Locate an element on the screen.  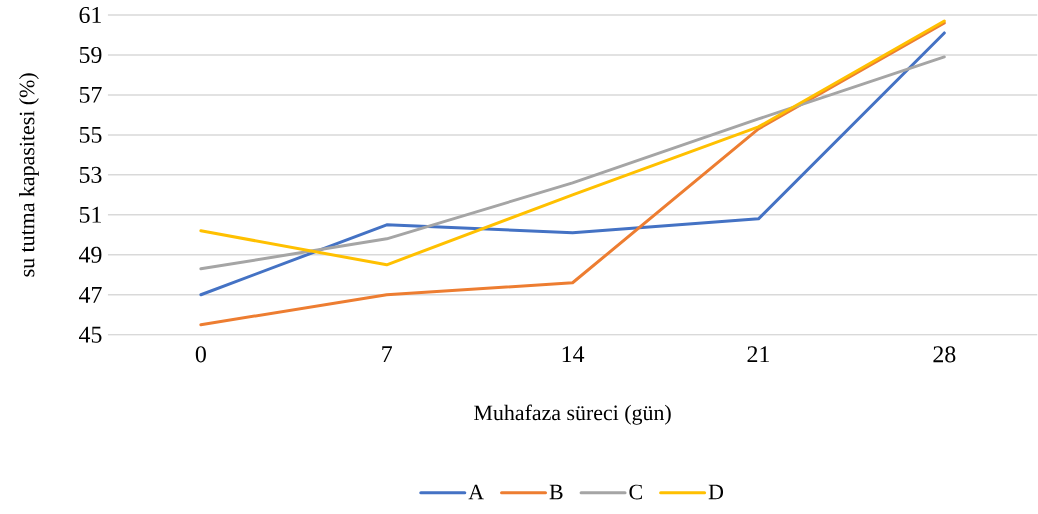
y-tick-label: 53 is located at coordinates (90, 175).